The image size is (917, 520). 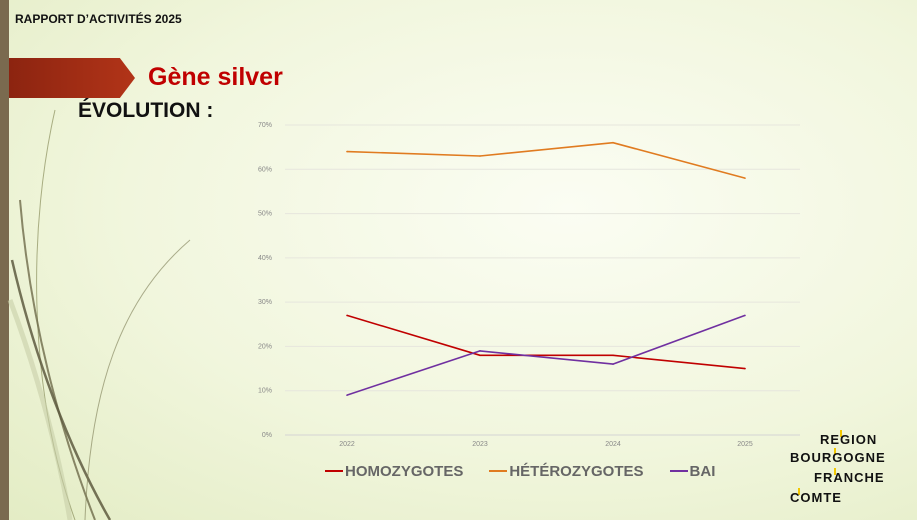 I want to click on series-line-hétérozygotes, so click(x=546, y=160).